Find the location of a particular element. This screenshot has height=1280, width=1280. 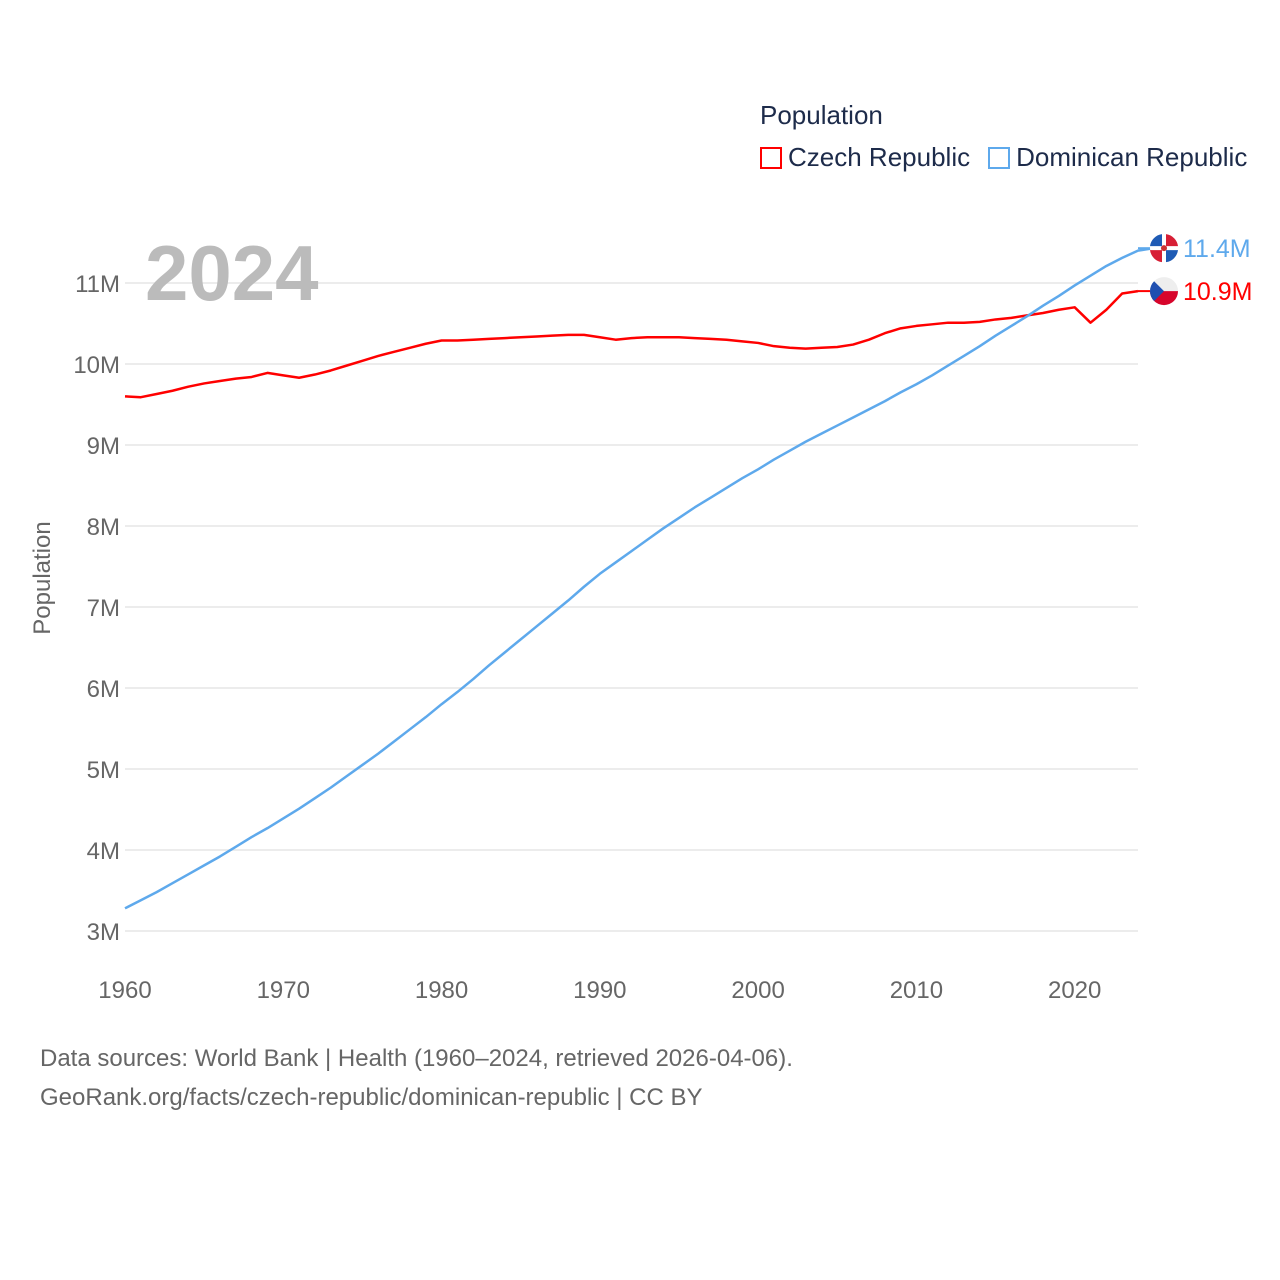

x-tick-label: 1960 is located at coordinates (124, 990).